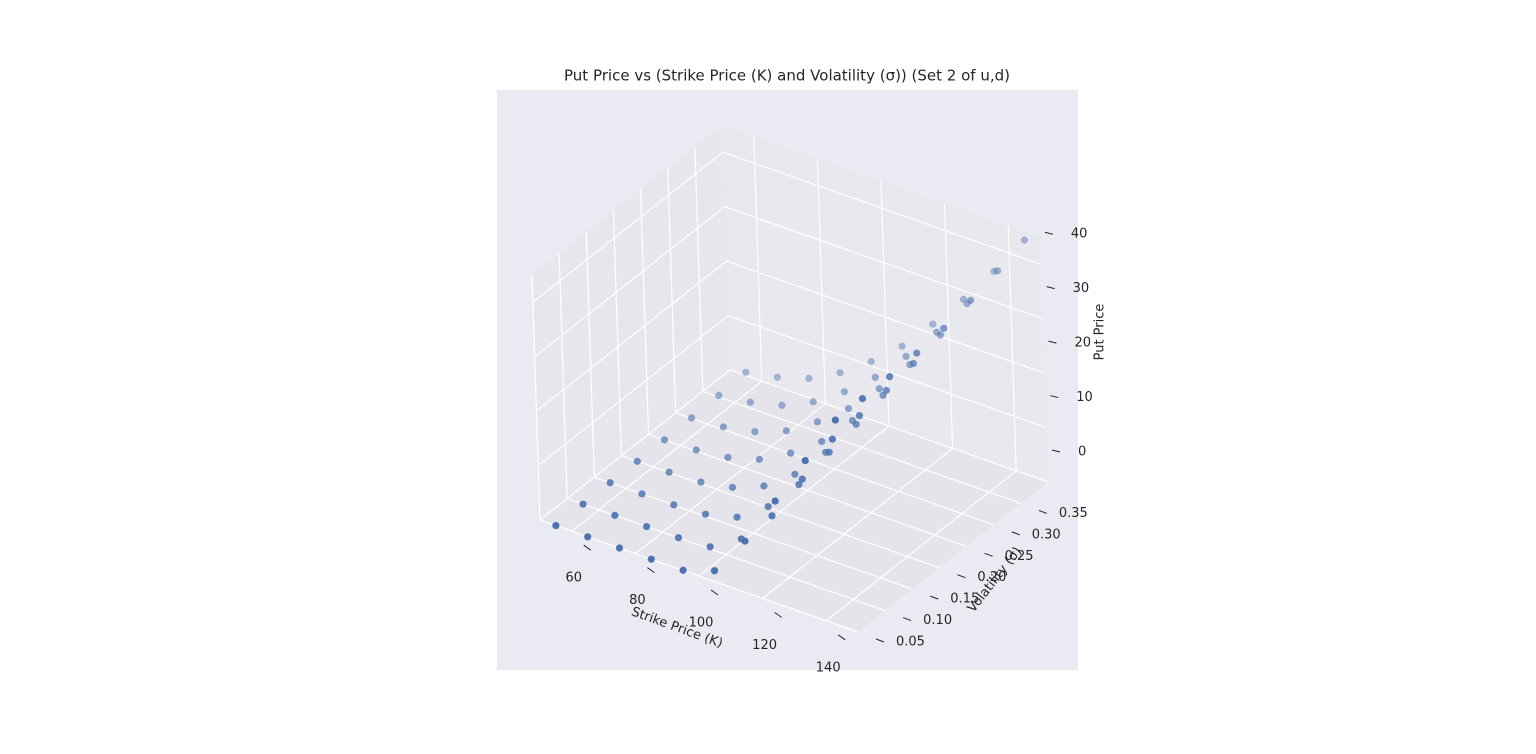 The height and width of the screenshot is (754, 1536). Describe the element at coordinates (1082, 452) in the screenshot. I see `z-tick-label: 0` at that location.